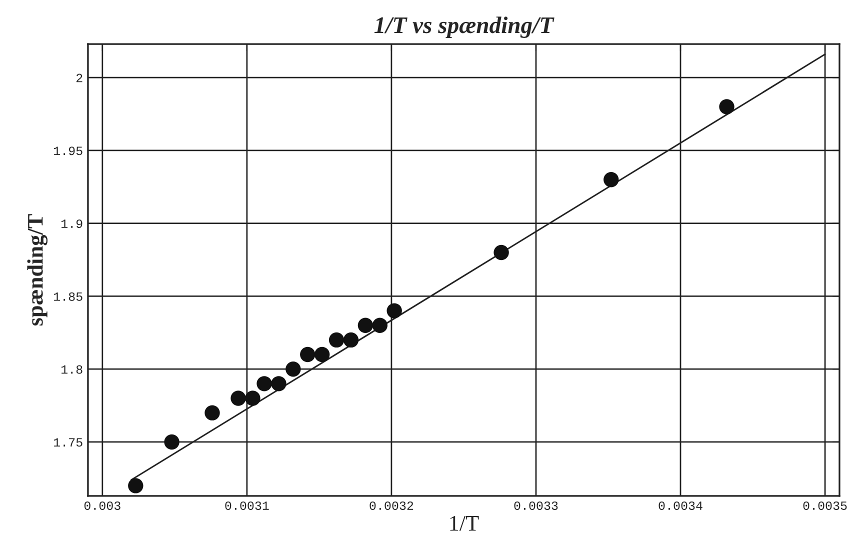  Describe the element at coordinates (37, 270) in the screenshot. I see `y-axis-title: spænding/T` at that location.